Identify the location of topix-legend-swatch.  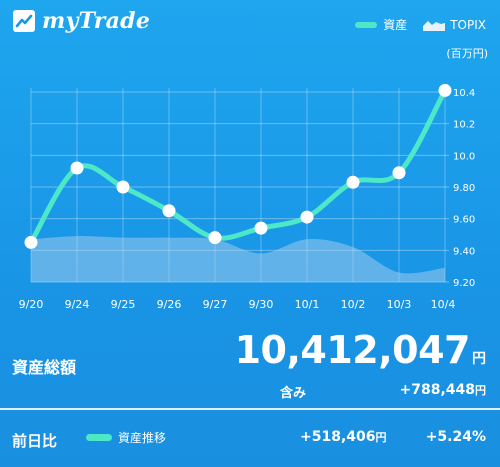
(434, 25).